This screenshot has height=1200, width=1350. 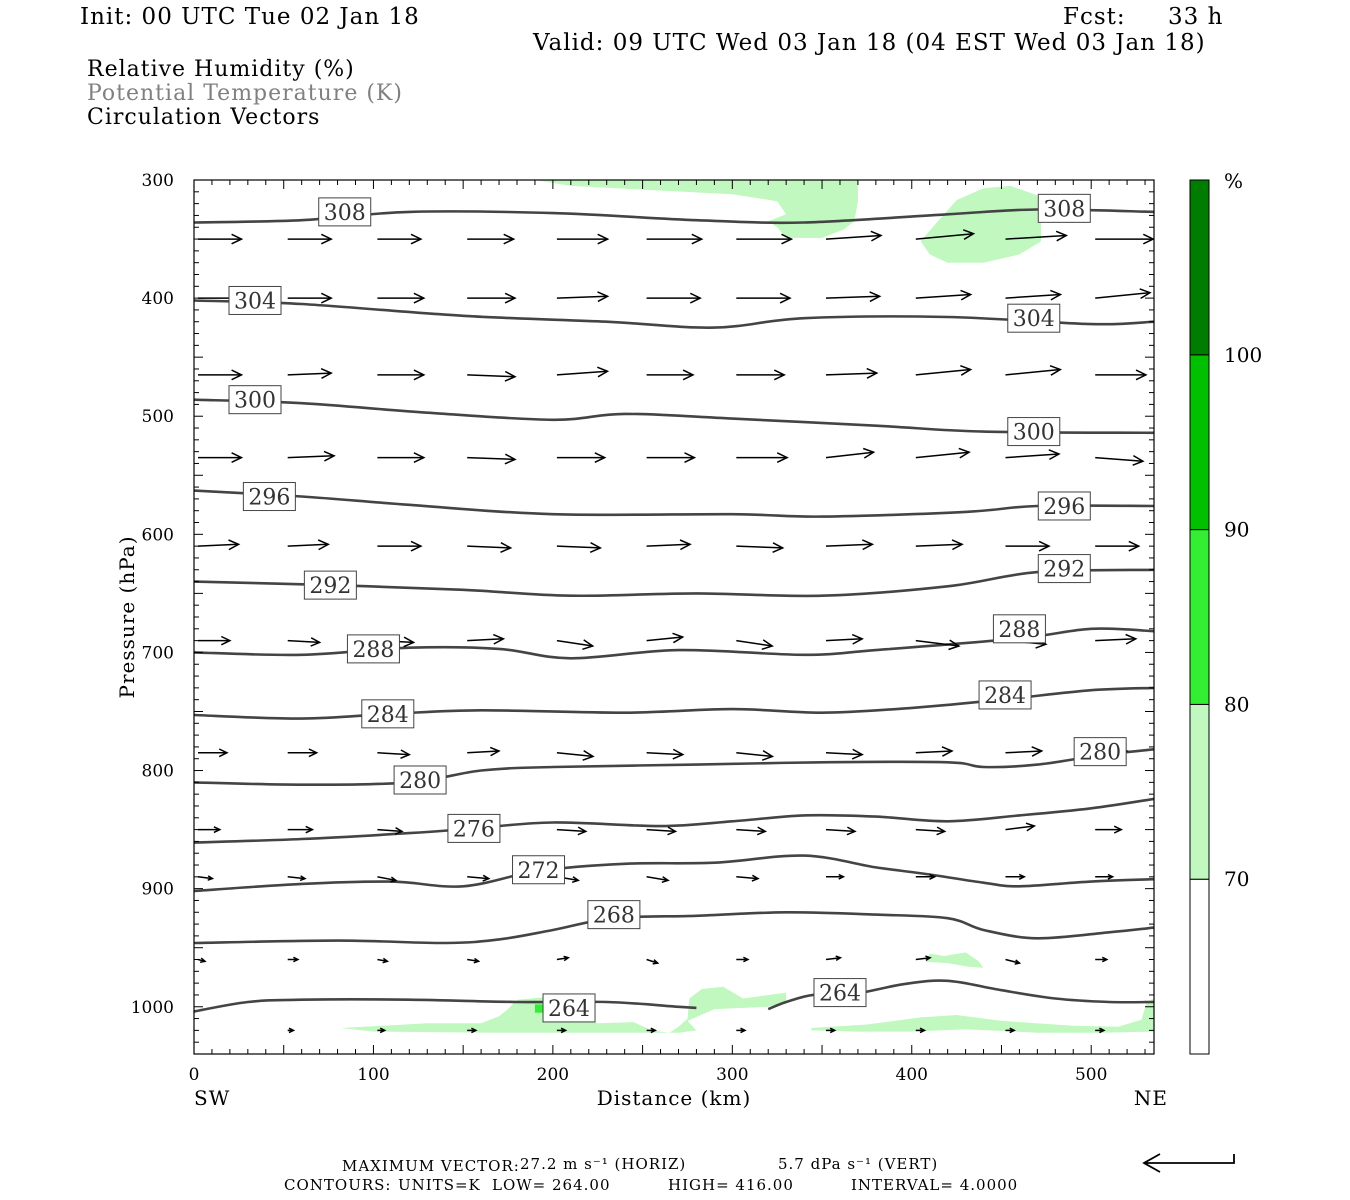 I want to click on theta-label-264: 264, so click(x=840, y=994).